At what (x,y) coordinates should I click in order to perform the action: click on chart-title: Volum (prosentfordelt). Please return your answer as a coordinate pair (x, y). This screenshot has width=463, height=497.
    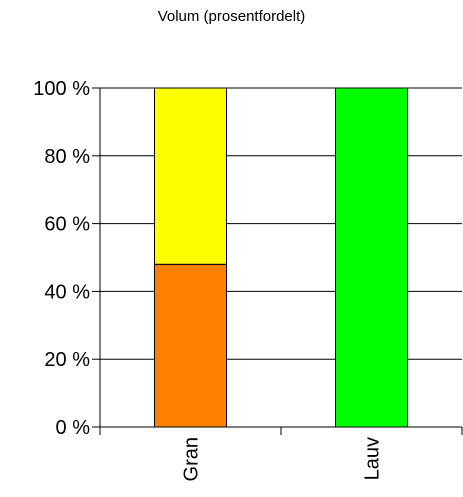
    Looking at the image, I should click on (231, 16).